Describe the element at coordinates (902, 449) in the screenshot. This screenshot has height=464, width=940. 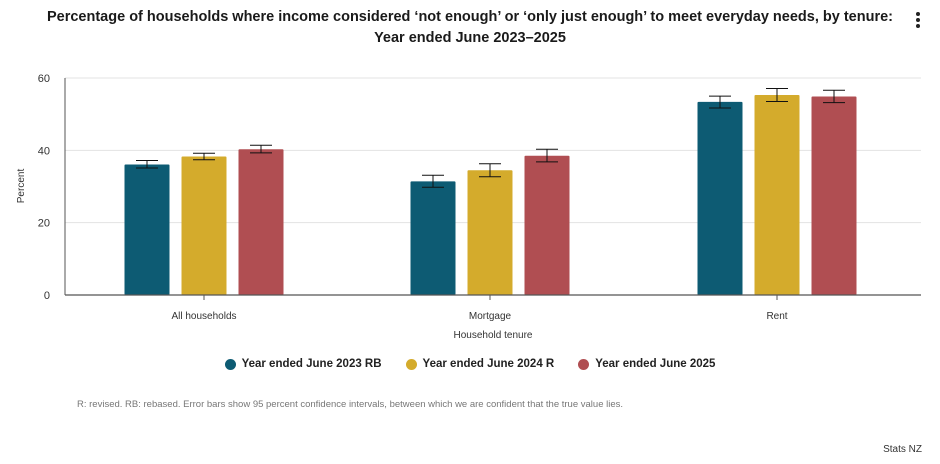
I see `source-credit: Stats NZ` at that location.